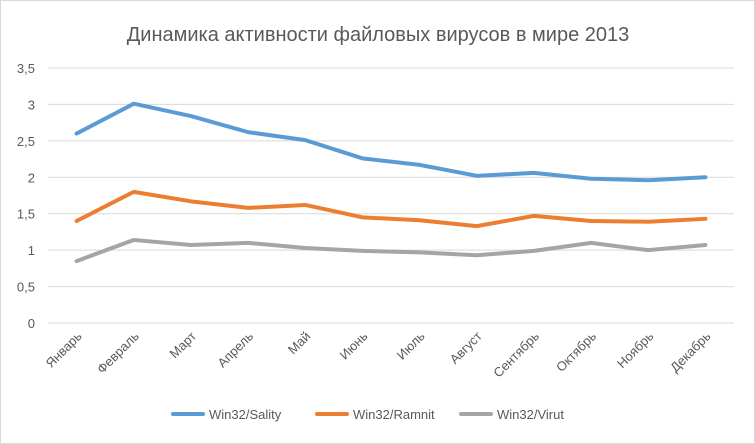  What do you see at coordinates (299, 343) in the screenshot?
I see `x-tick-label: Май` at bounding box center [299, 343].